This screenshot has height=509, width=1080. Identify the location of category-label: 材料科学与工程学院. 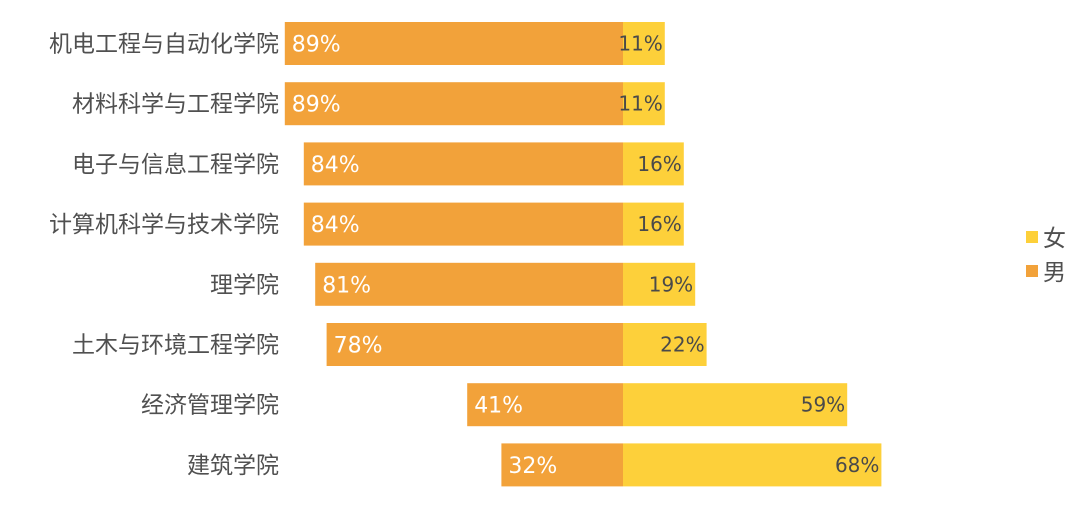
(175, 105).